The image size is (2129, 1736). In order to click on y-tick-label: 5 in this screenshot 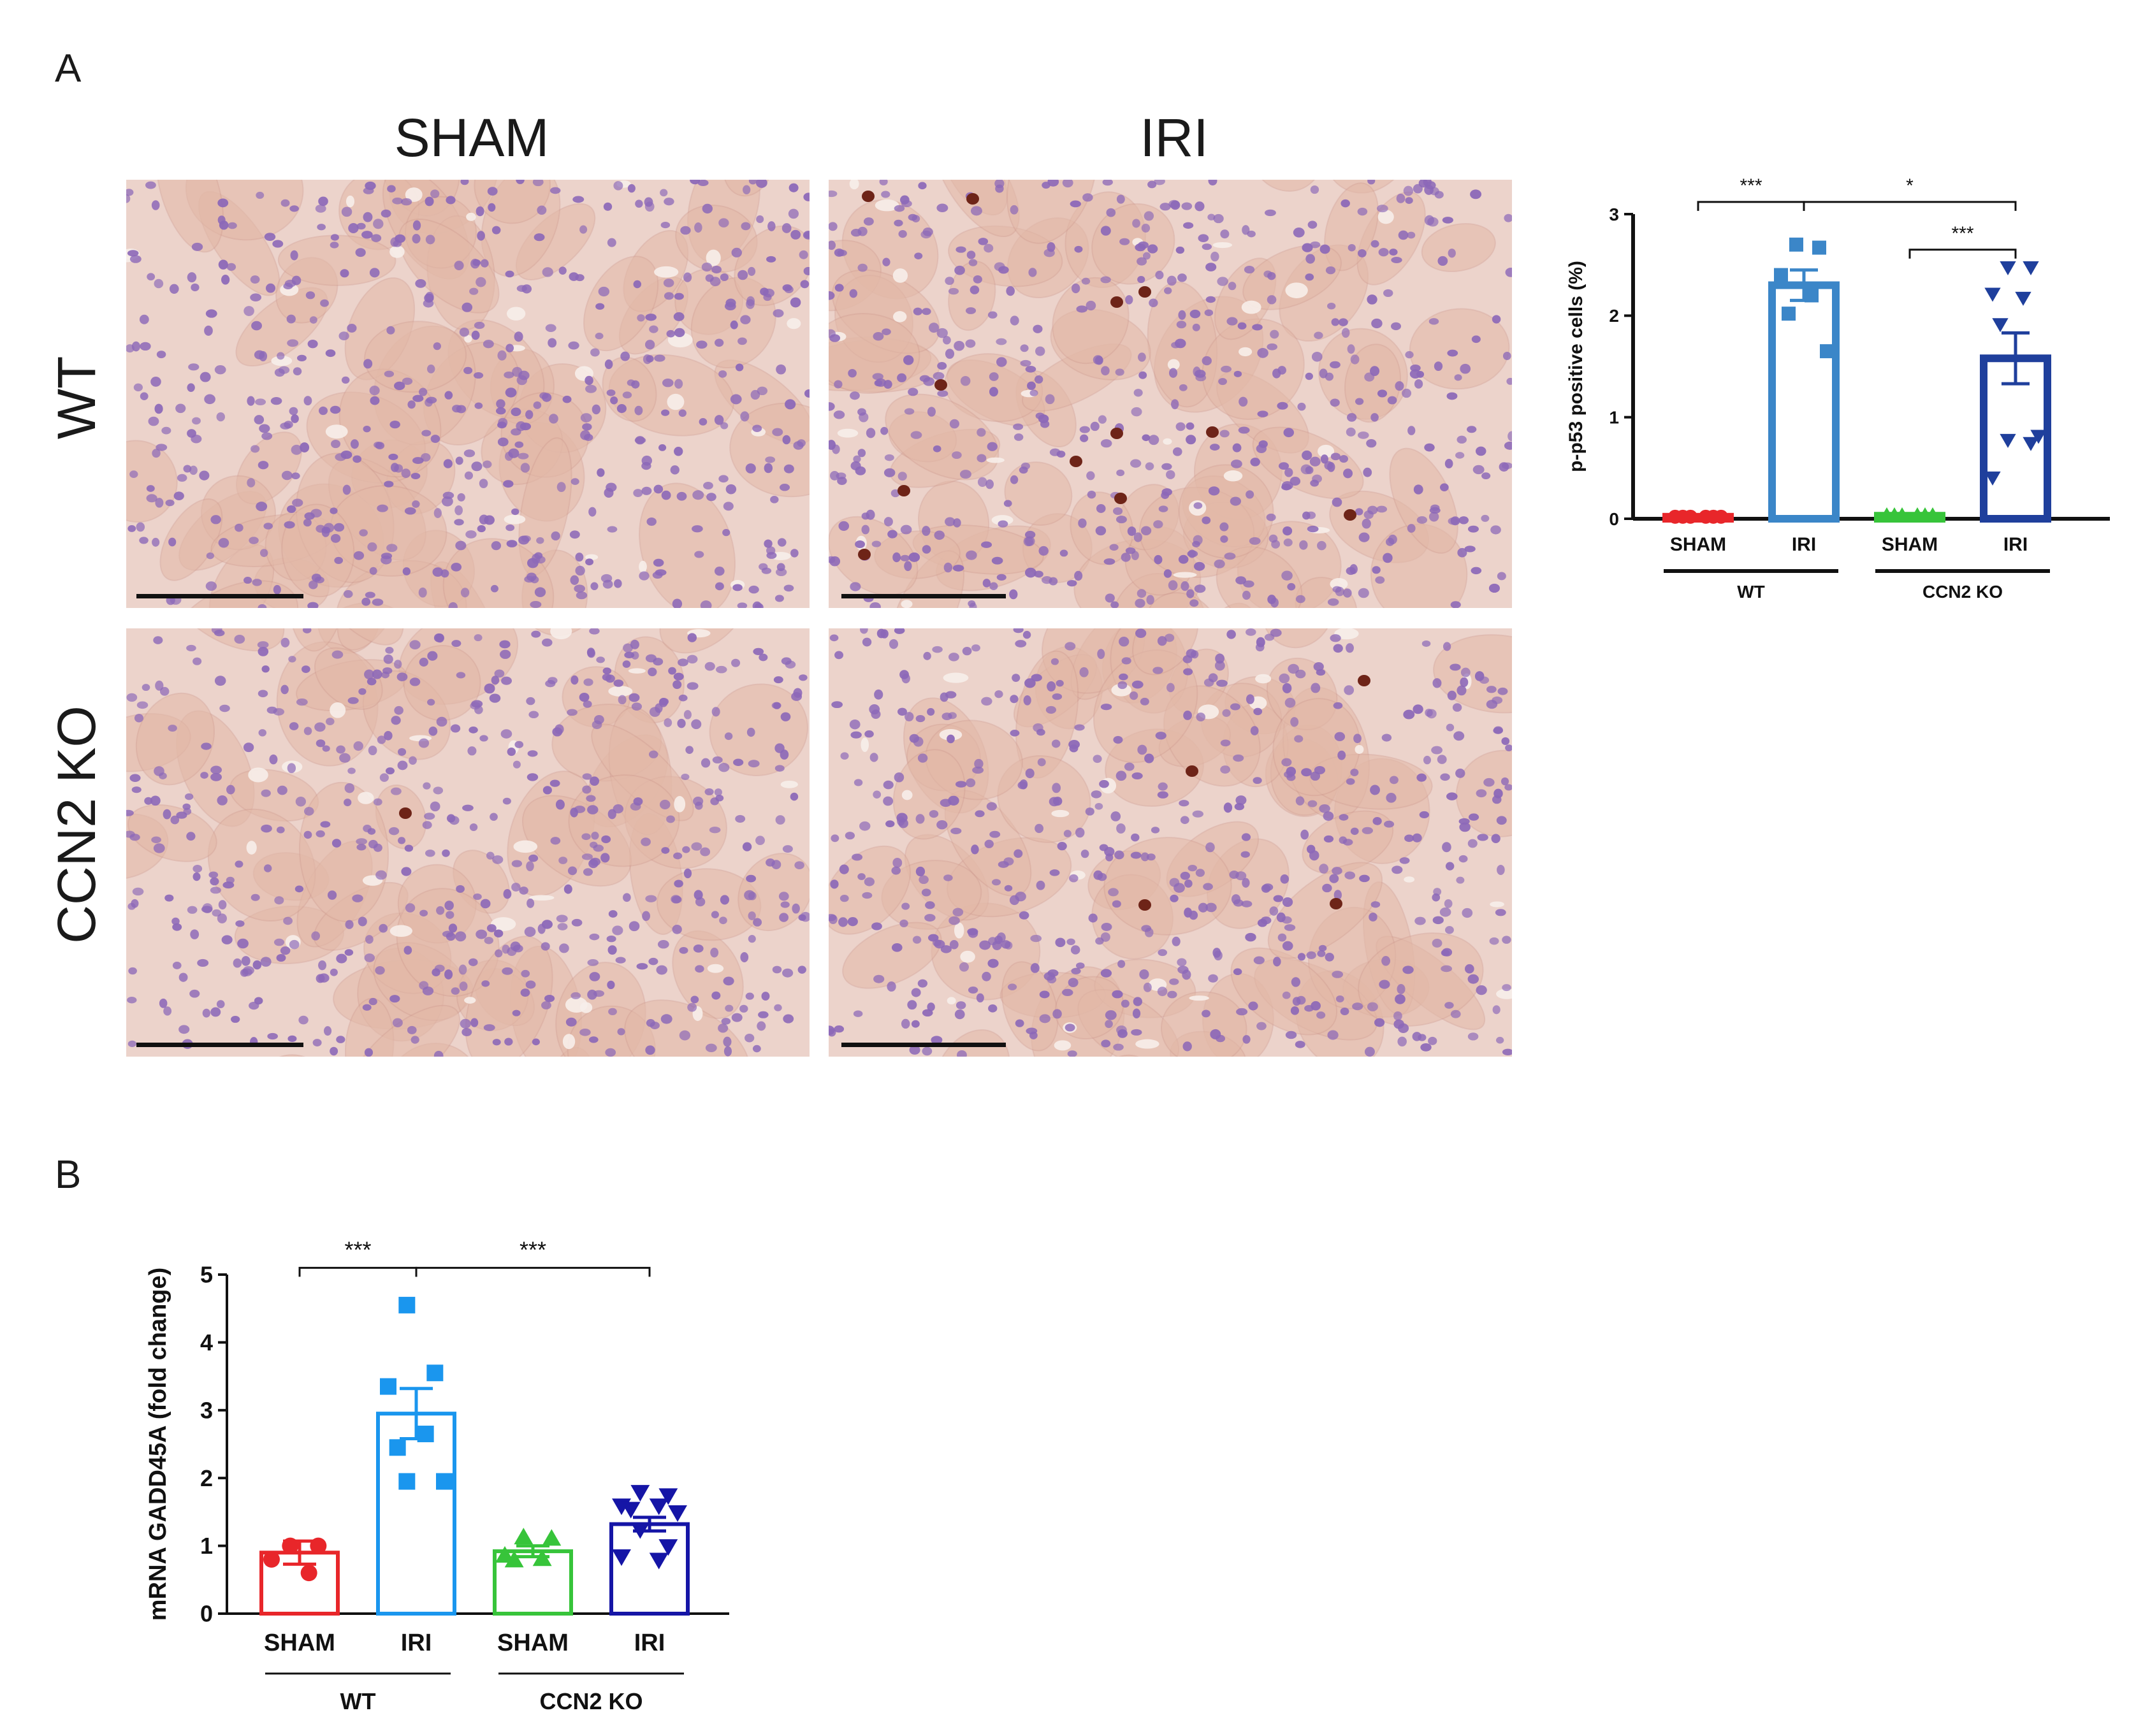, I will do `click(206, 1275)`.